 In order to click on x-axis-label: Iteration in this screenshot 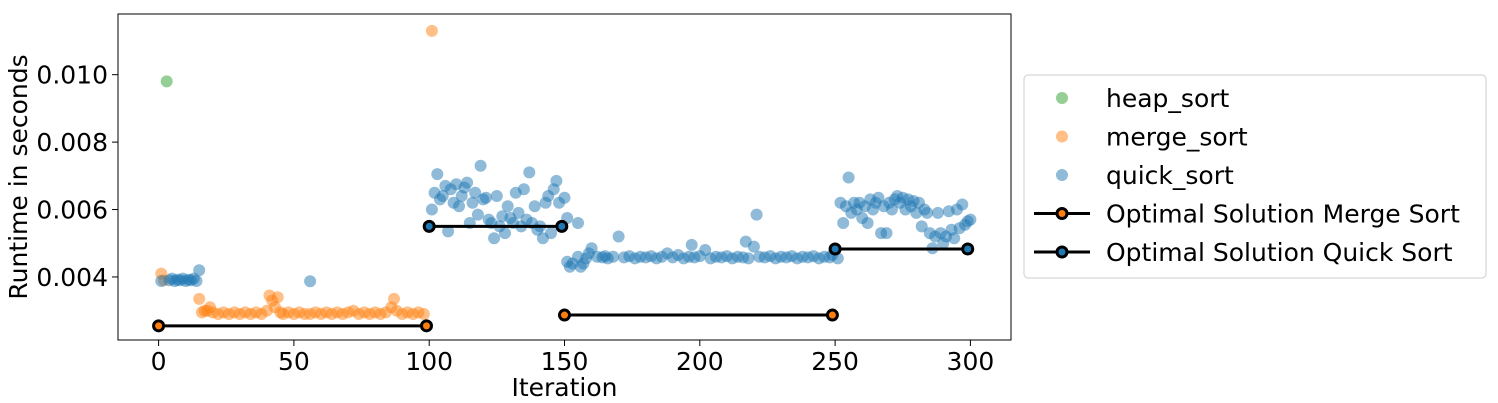, I will do `click(564, 387)`.